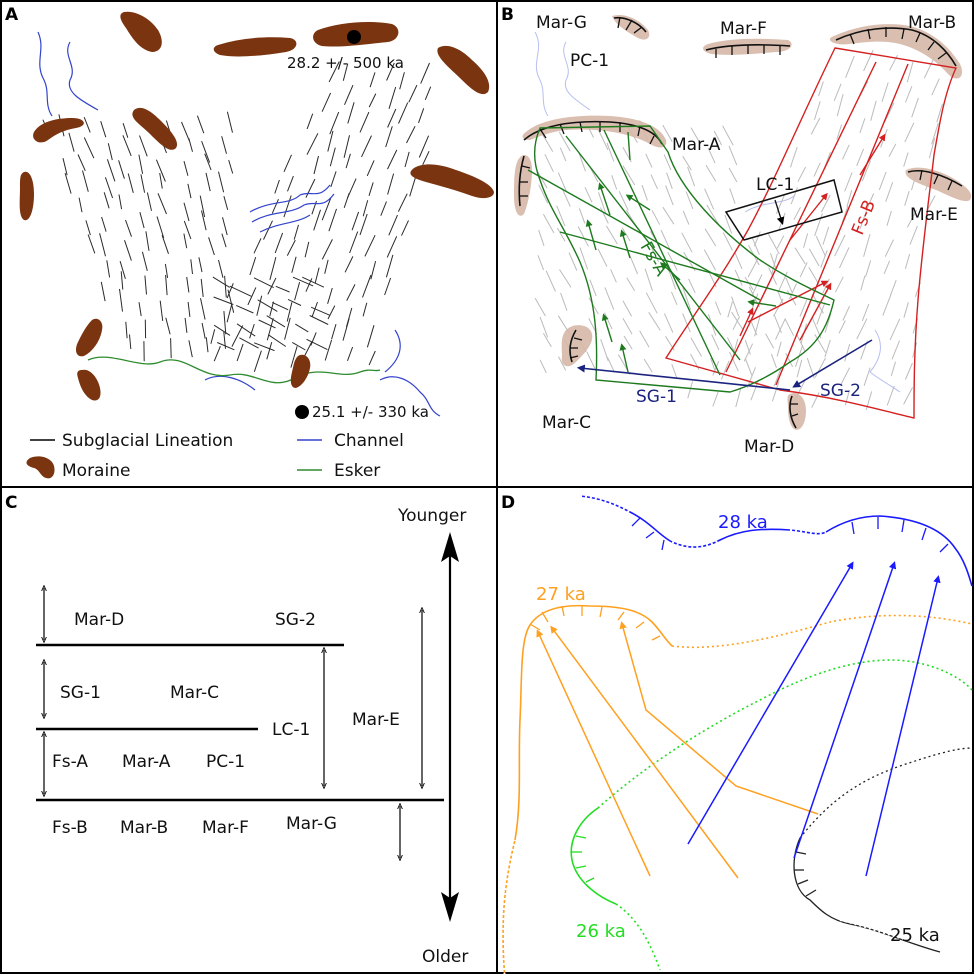 This screenshot has width=974, height=974. Describe the element at coordinates (311, 824) in the screenshot. I see `stage-label-mar-g: Mar-G` at that location.